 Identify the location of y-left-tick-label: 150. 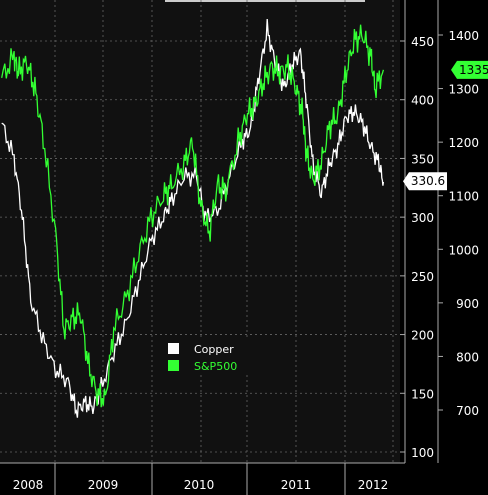
(422, 394).